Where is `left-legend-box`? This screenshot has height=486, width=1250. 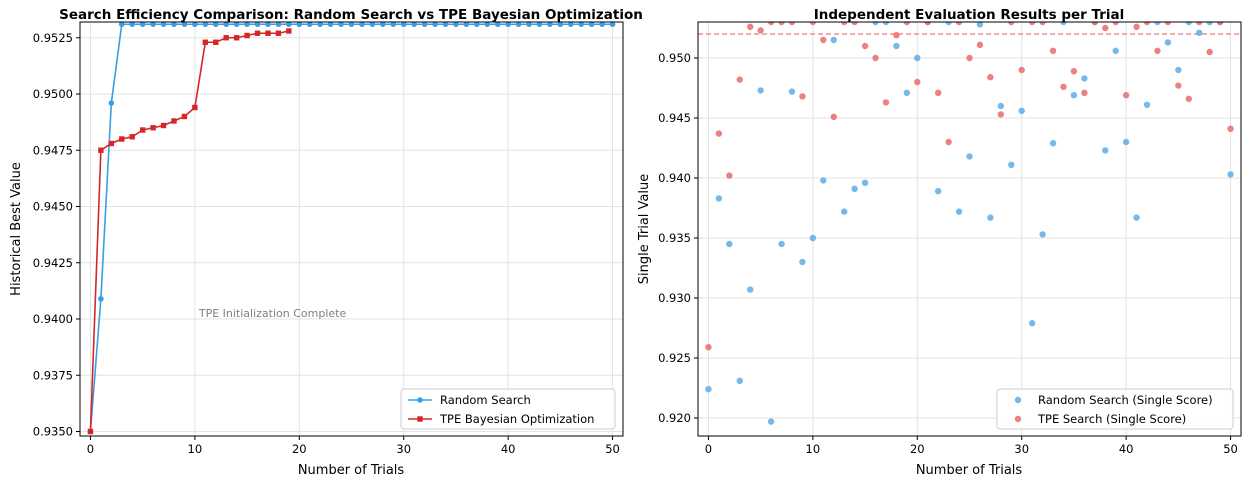 left-legend-box is located at coordinates (508, 409).